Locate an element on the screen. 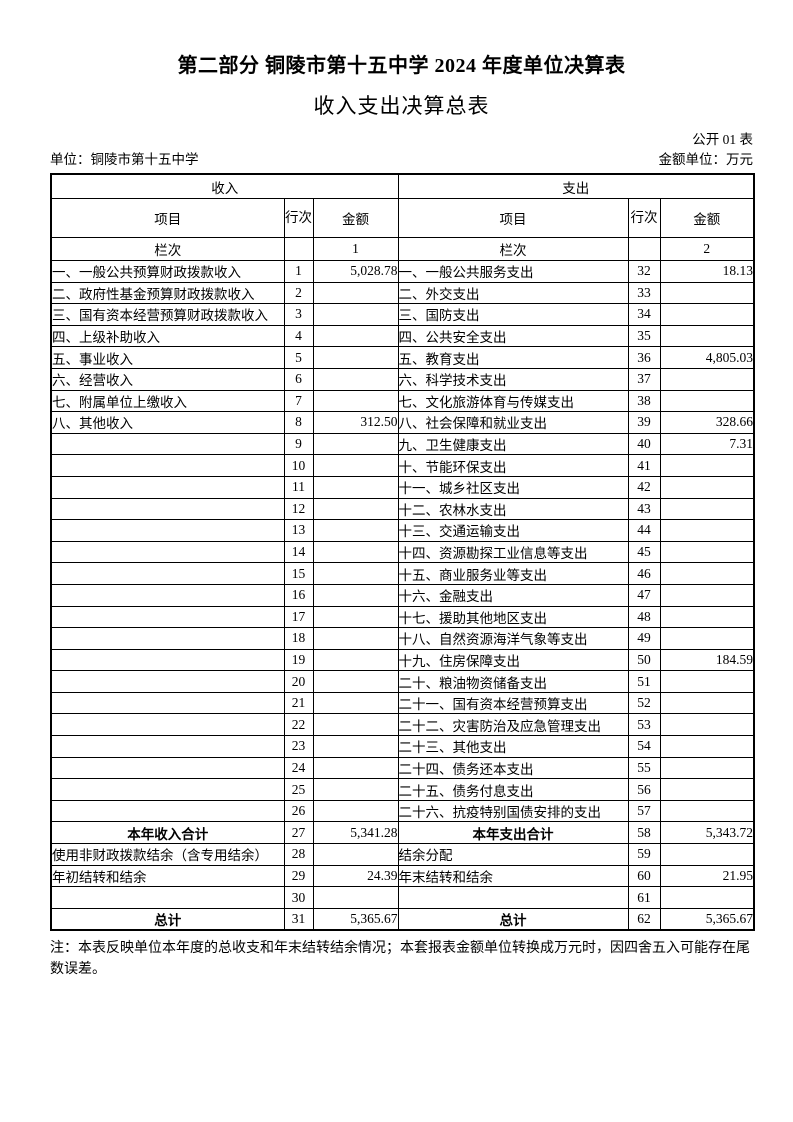  expense-rowno-cell: 35 is located at coordinates (644, 336).